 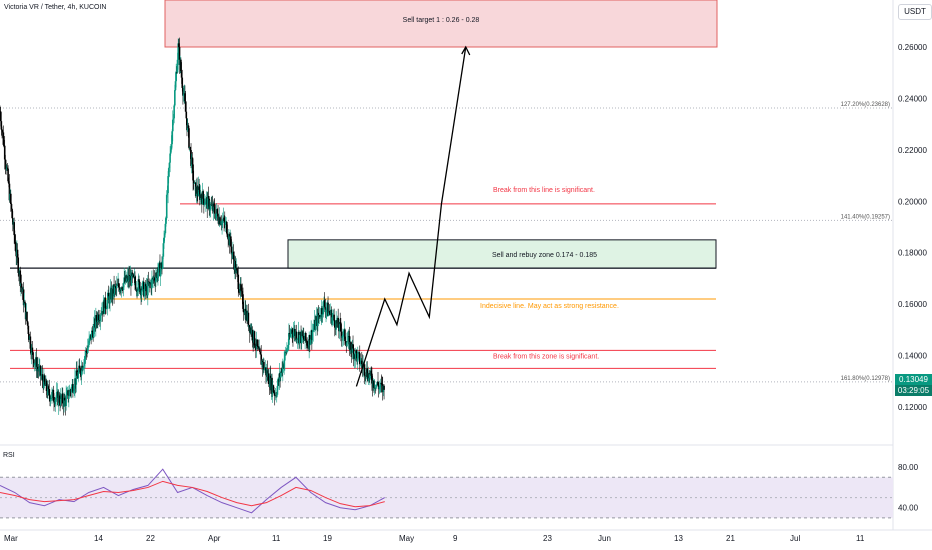 I want to click on x-tick-label: Apr, so click(x=214, y=538).